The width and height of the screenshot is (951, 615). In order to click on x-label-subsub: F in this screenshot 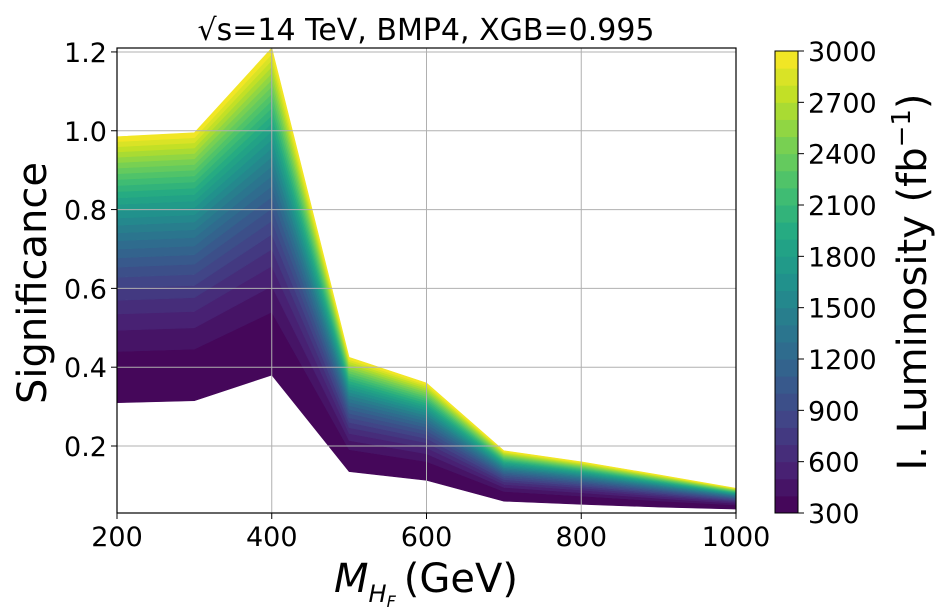, I will do `click(392, 601)`.